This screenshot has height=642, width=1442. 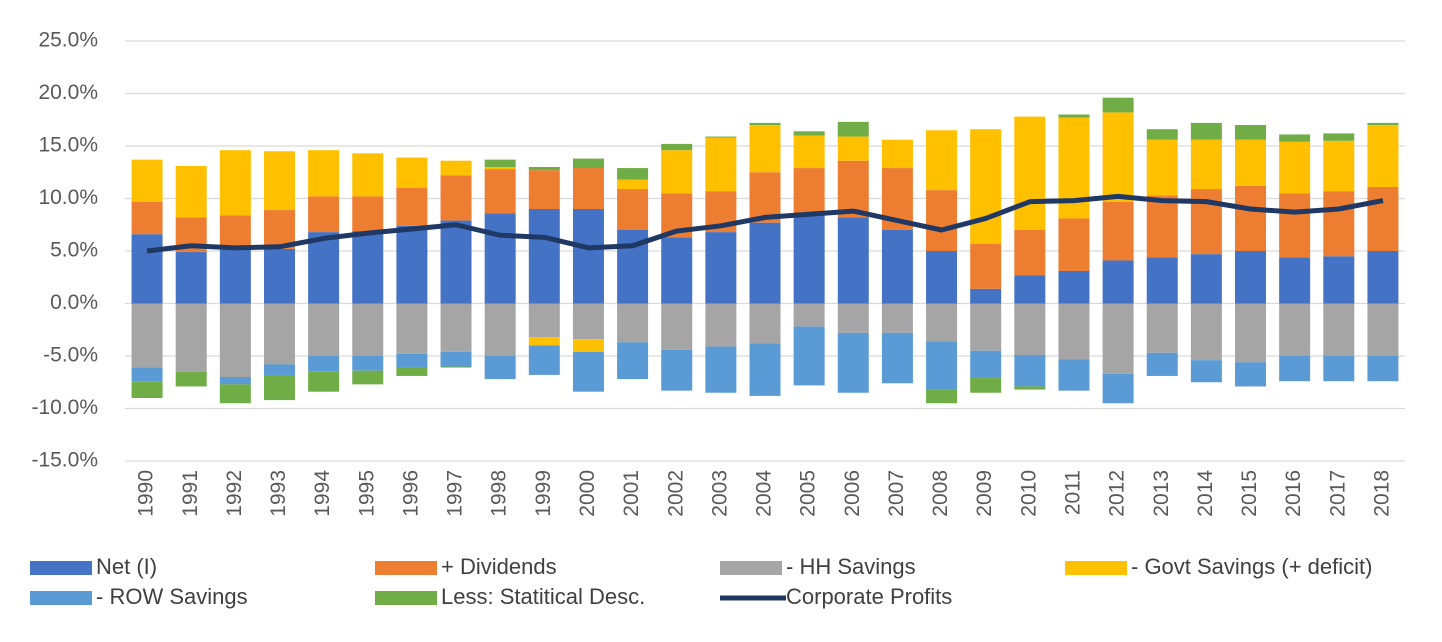 I want to click on x-tick-label: 2018, so click(x=1381, y=493).